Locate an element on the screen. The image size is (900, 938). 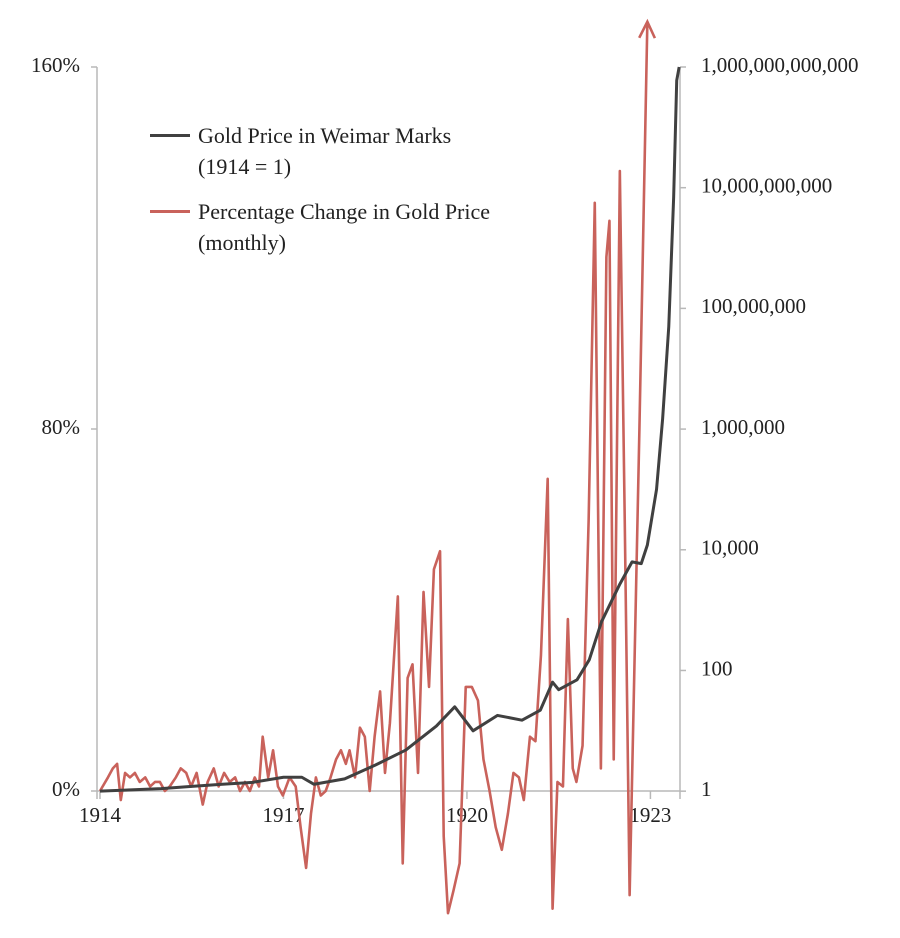
y-tick-label: 160% is located at coordinates (55, 65).